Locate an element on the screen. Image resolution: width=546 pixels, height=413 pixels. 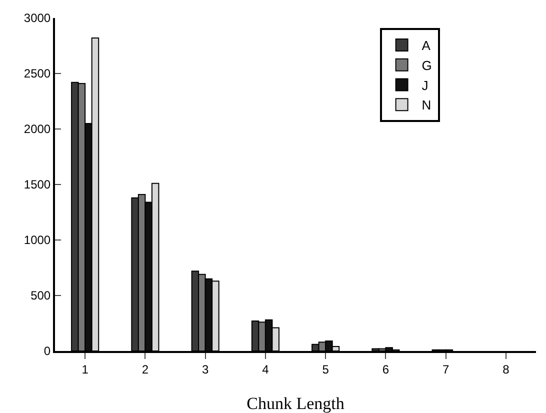
x-tick-label: 3 is located at coordinates (205, 369).